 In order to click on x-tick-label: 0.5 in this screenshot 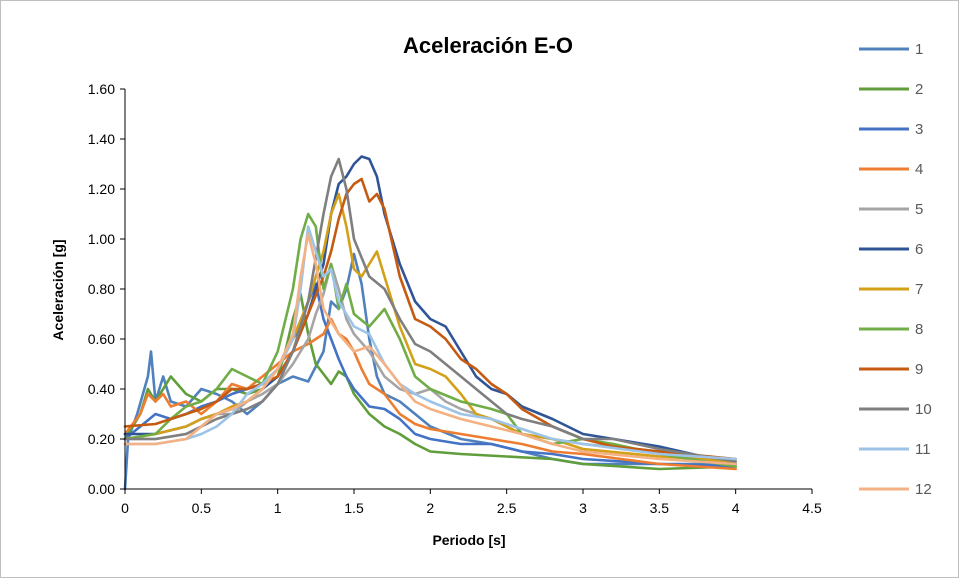, I will do `click(202, 508)`.